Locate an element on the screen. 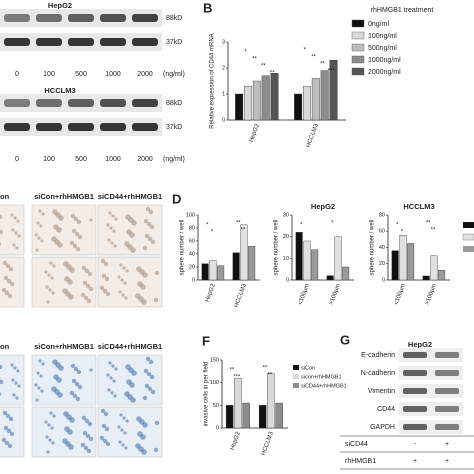 Image resolution: width=474 pixels, height=474 pixels. x-tick-label: HCCLM3 is located at coordinates (268, 444).